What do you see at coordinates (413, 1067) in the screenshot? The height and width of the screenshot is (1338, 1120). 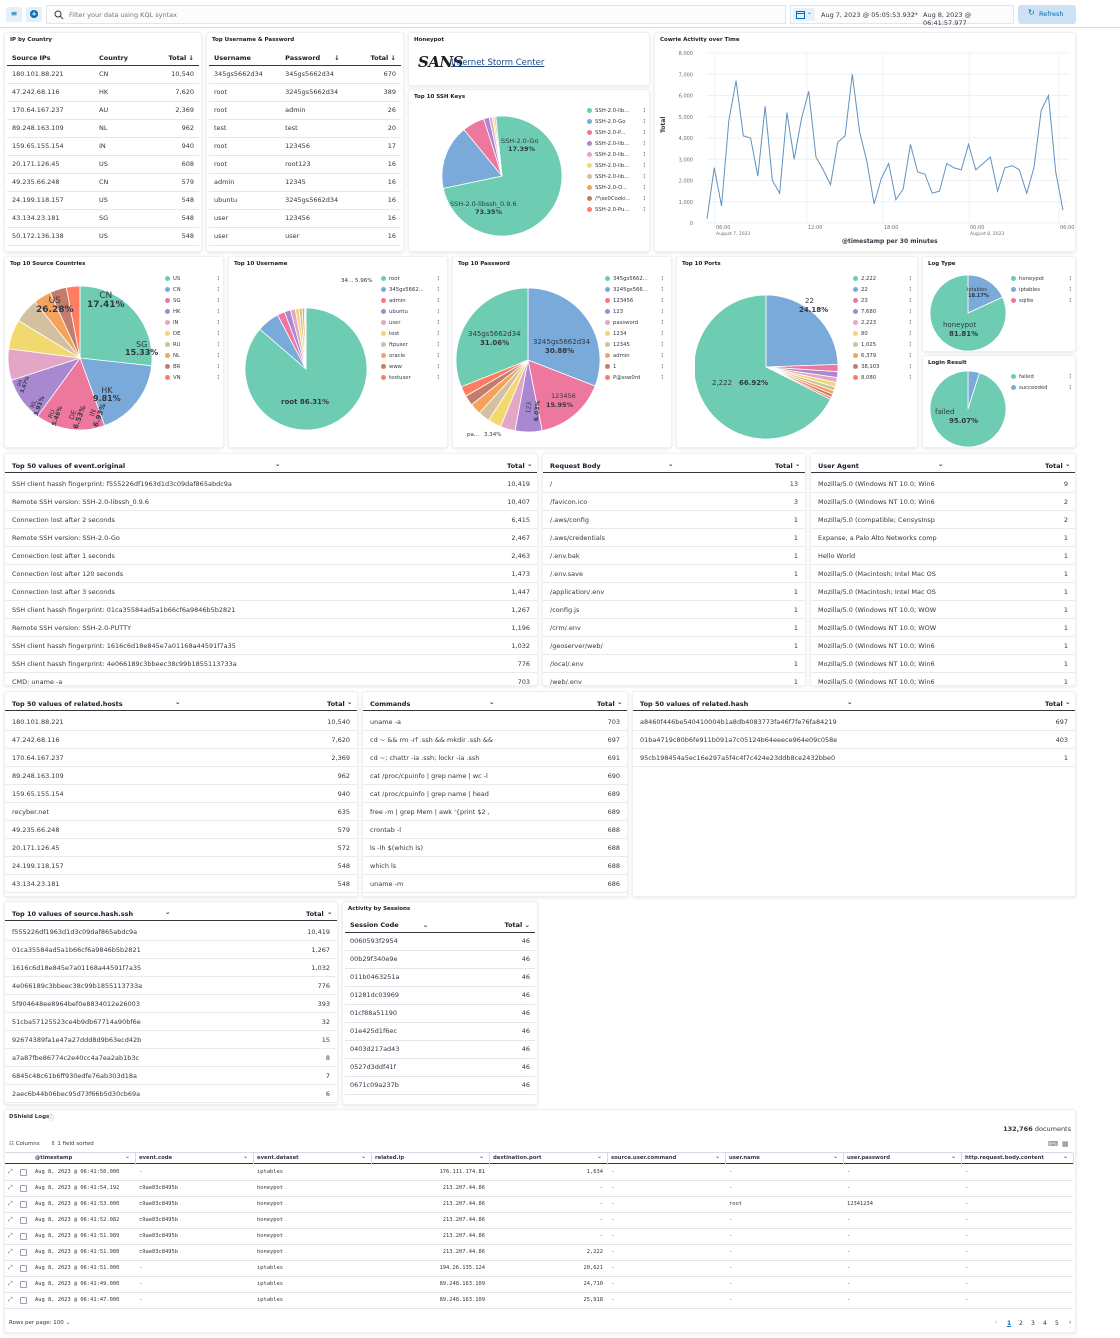 I see `session-code-cell: 0527d3ddf41f` at bounding box center [413, 1067].